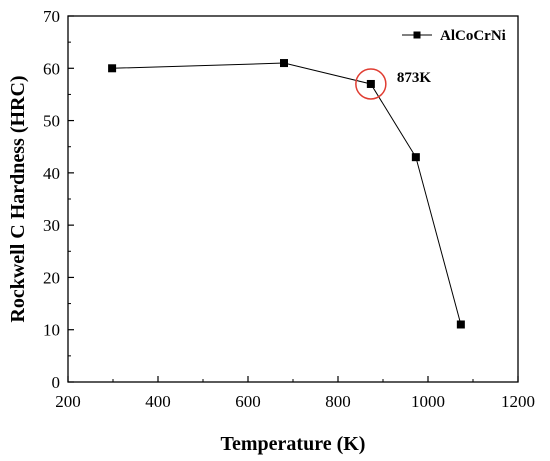 The height and width of the screenshot is (461, 550). I want to click on y-tick-label: 0, so click(56, 382).